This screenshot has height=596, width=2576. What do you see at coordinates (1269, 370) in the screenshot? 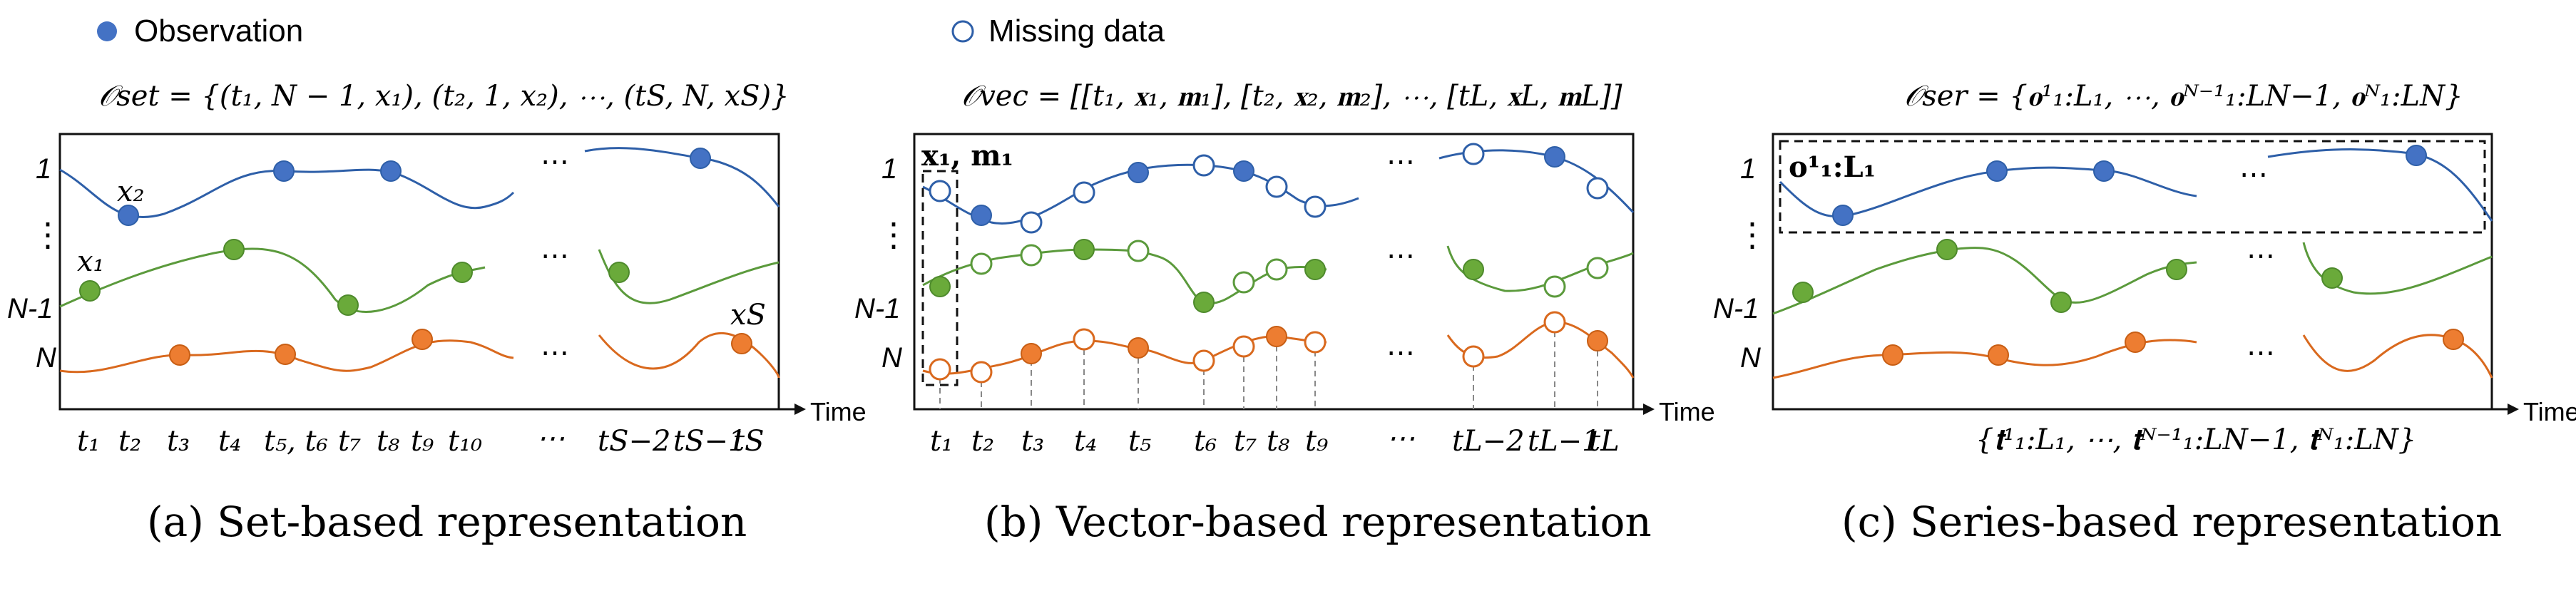
I see `time-guides-b` at bounding box center [1269, 370].